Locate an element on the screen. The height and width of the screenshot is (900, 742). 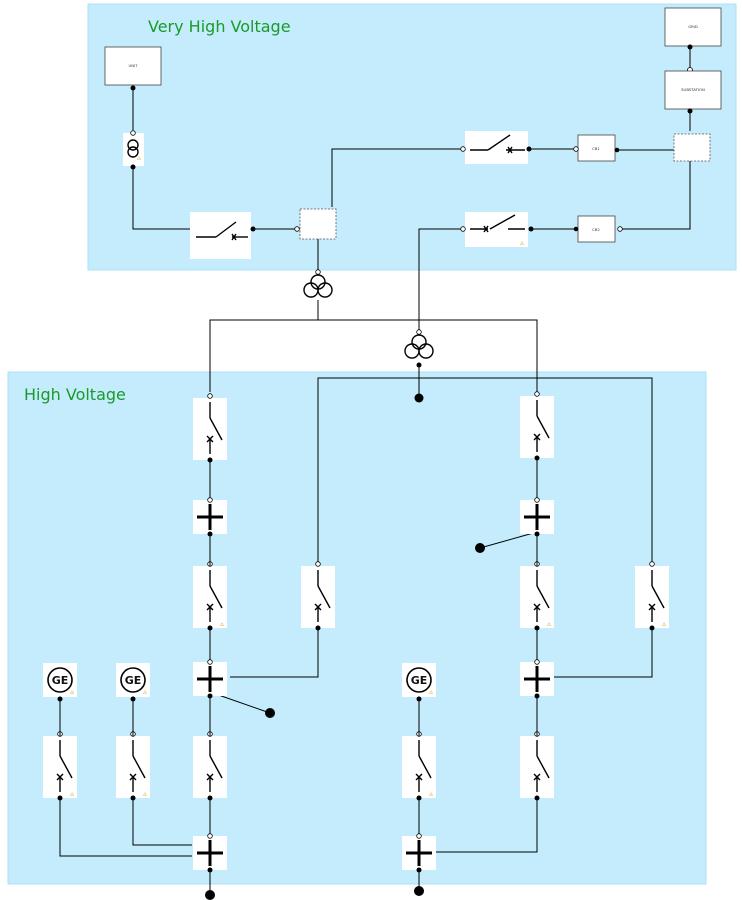
grid-label: GRID is located at coordinates (693, 26).